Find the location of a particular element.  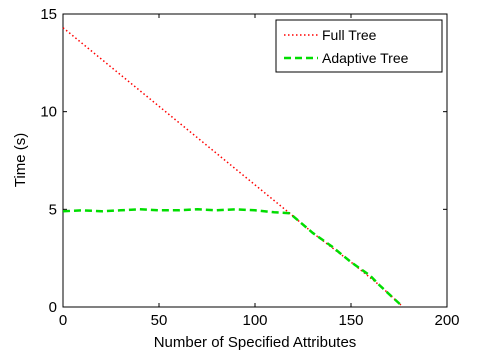

x-tick-label: 100 is located at coordinates (254, 320).